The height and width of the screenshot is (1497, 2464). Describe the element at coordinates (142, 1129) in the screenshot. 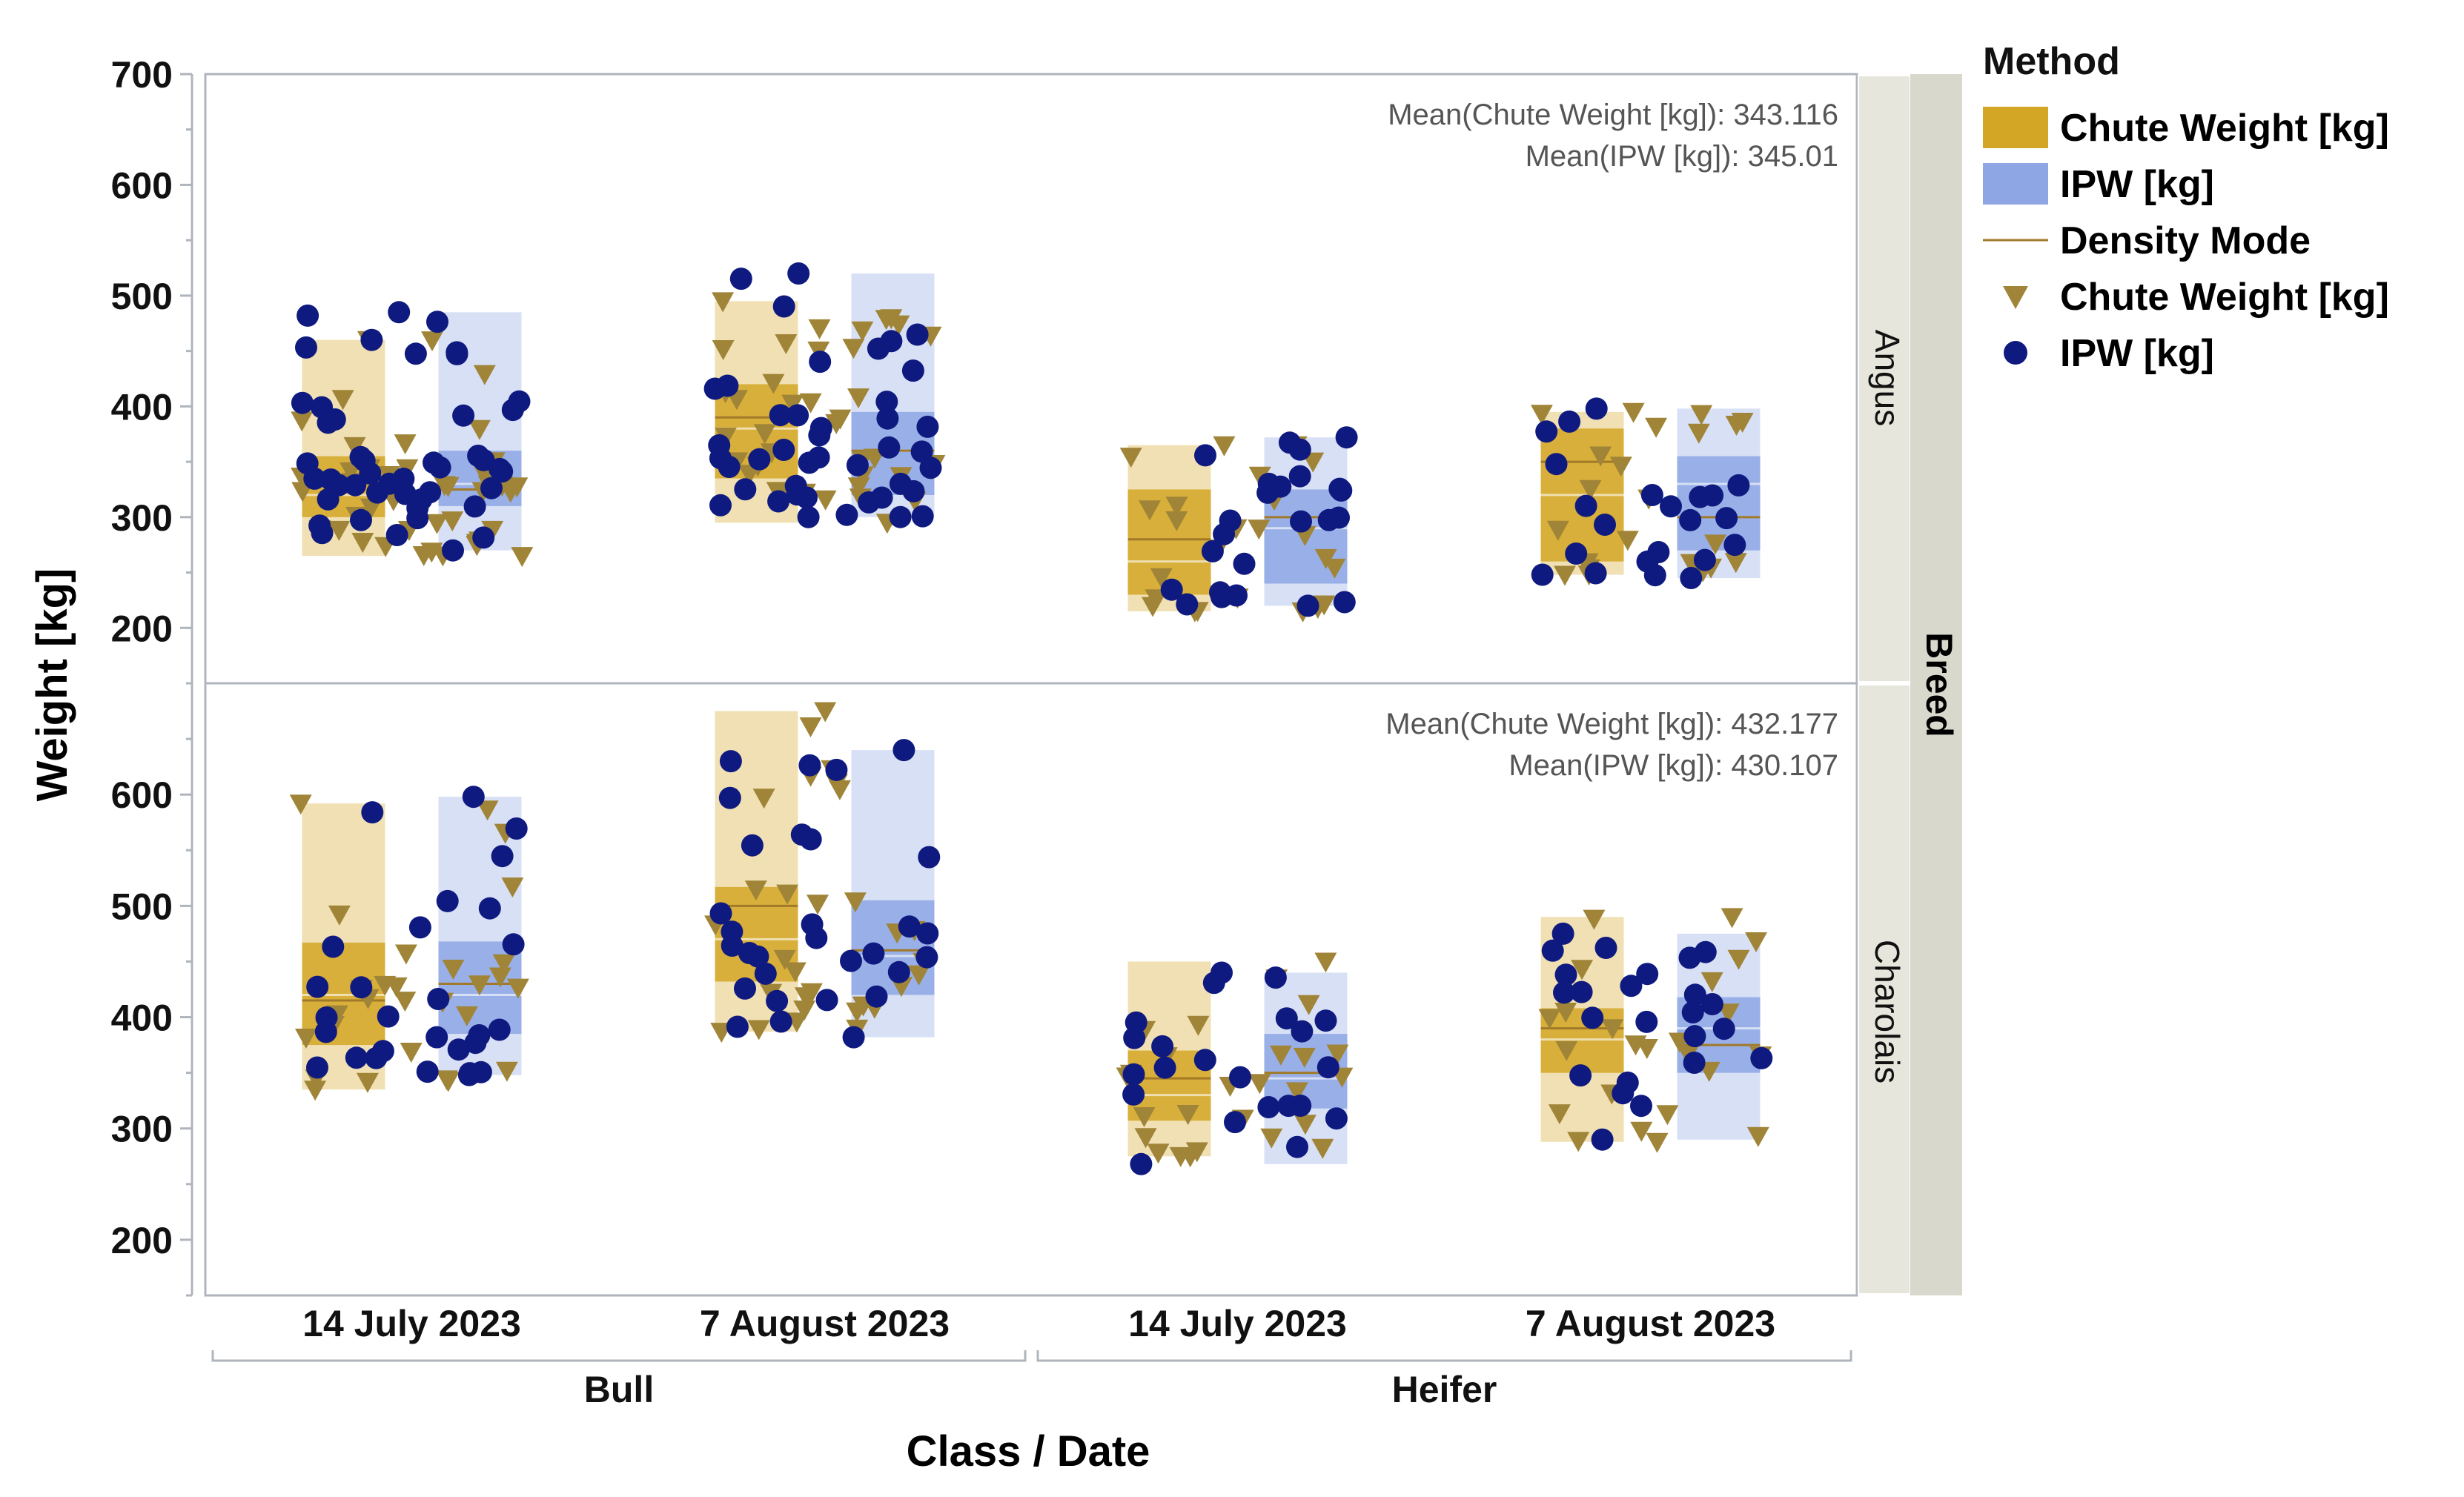

I see `y-tick-label: 300` at that location.